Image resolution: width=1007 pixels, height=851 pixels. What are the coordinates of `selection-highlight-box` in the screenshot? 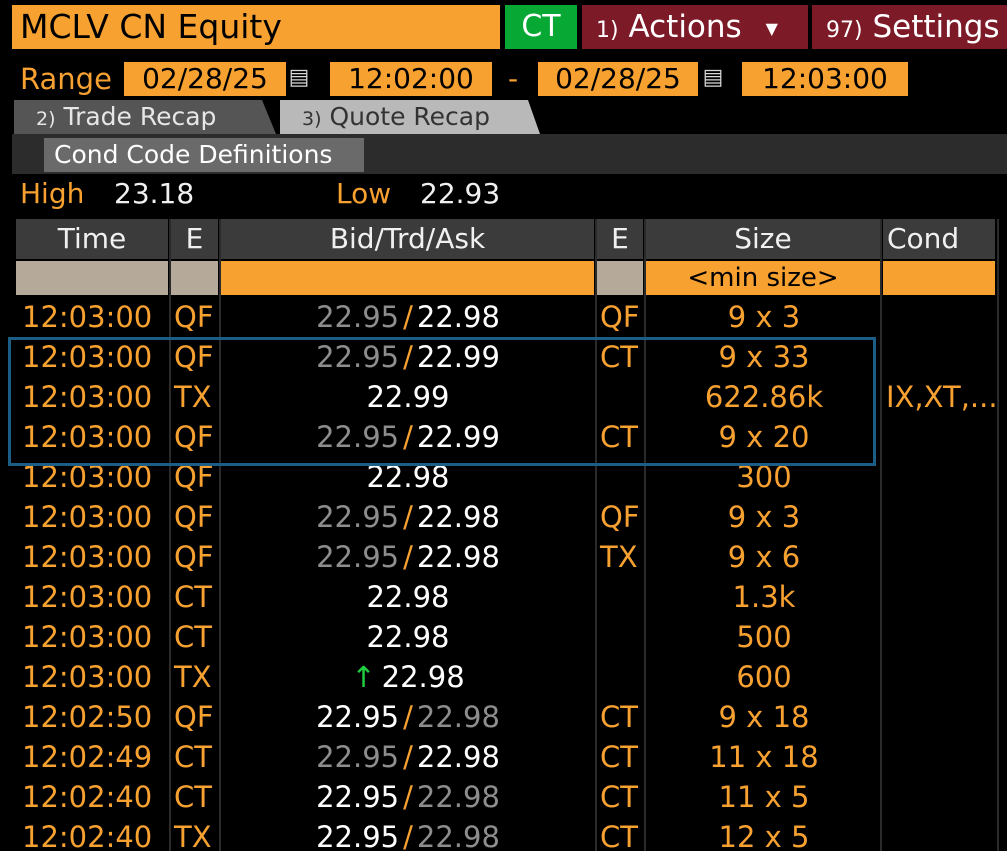 It's located at (442, 401).